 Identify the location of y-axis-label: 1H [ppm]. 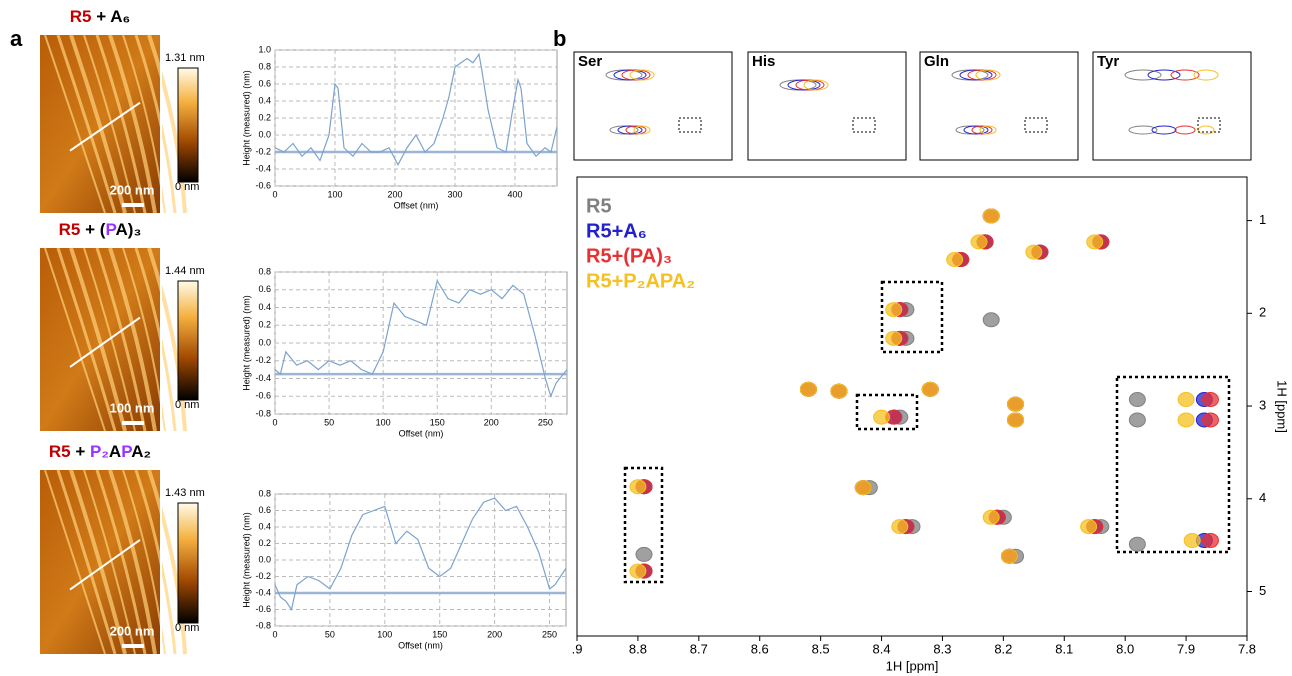
(1282, 406).